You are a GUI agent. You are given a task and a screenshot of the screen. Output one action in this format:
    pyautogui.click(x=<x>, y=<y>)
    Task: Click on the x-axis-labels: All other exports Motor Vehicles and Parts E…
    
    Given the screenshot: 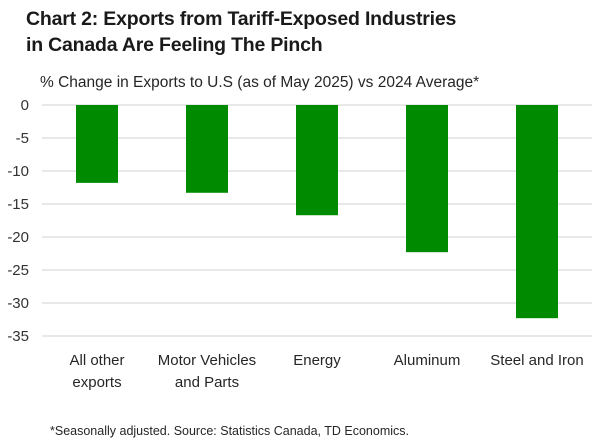 What is the action you would take?
    pyautogui.click(x=326, y=371)
    